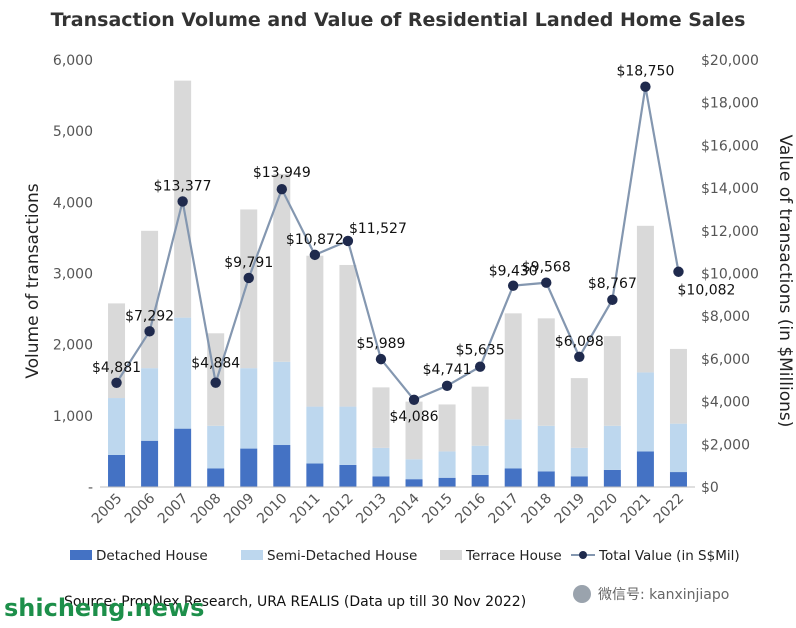  What do you see at coordinates (480, 460) in the screenshot?
I see `bar-semi-detached-house2016` at bounding box center [480, 460].